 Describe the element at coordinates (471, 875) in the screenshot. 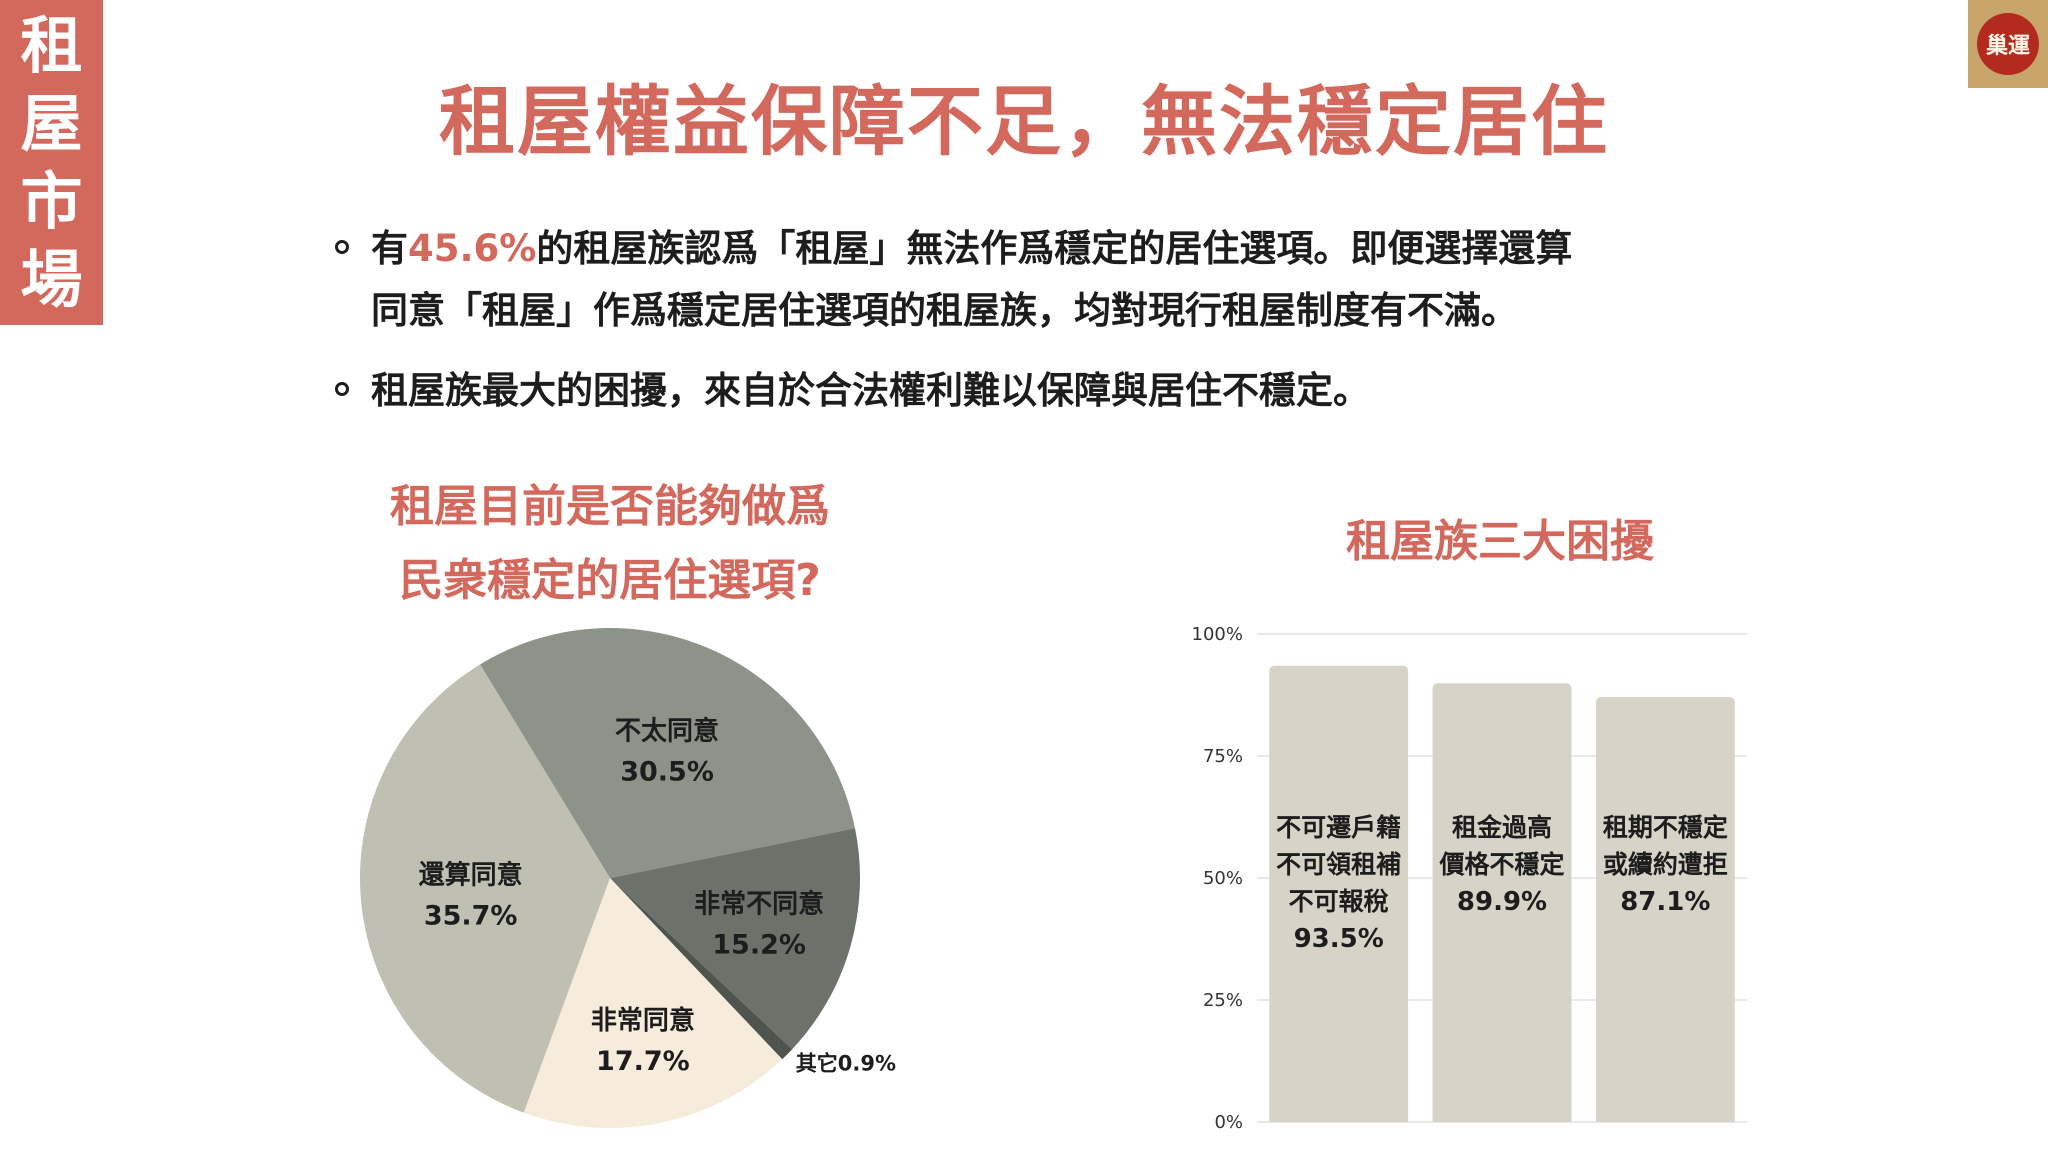

I see `slice-label-somewhat-agree: 還算同意` at that location.